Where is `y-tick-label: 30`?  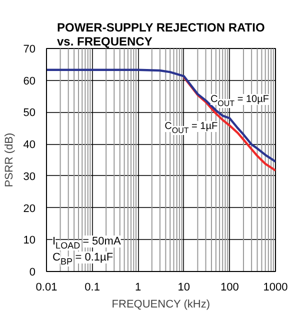
y-tick-label: 30 is located at coordinates (29, 176).